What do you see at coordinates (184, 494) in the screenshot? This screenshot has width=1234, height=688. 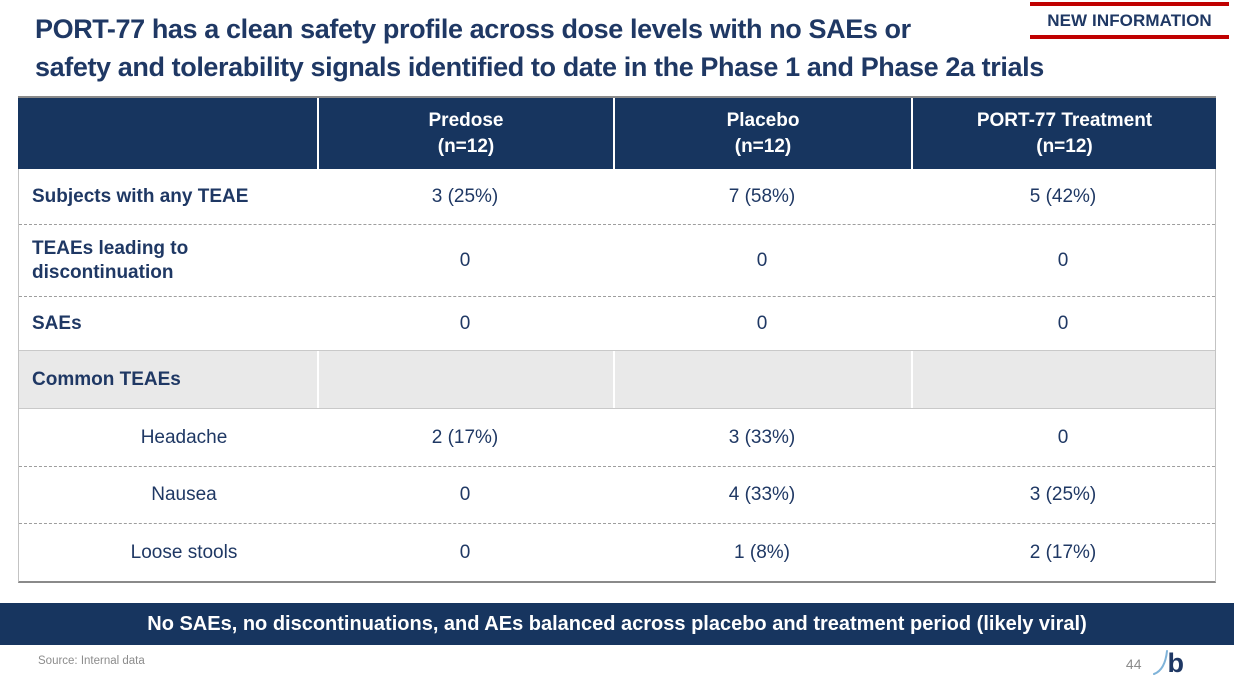 I see `row-label: Nausea` at bounding box center [184, 494].